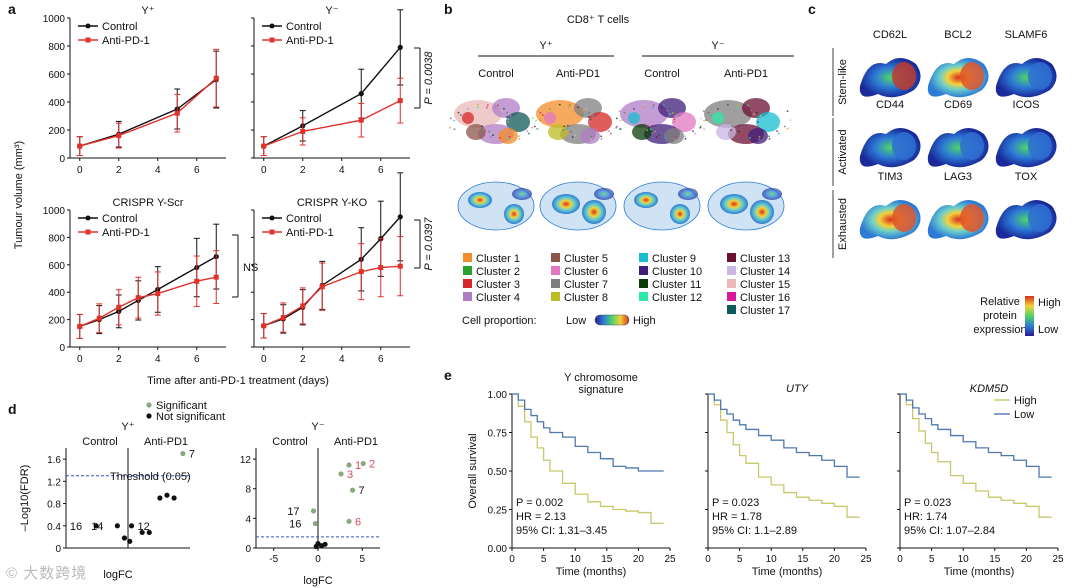  Describe the element at coordinates (363, 559) in the screenshot. I see `x-tick-label: 5` at that location.